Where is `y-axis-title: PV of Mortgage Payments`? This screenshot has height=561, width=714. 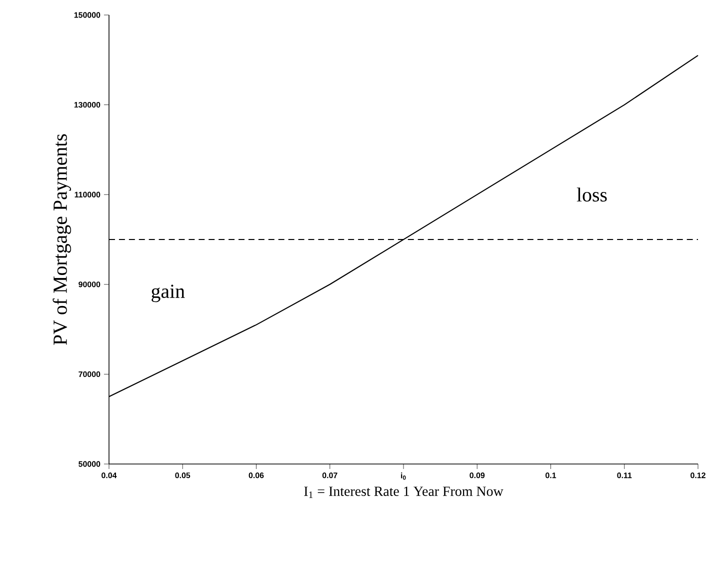 y-axis-title: PV of Mortgage Payments is located at coordinates (62, 239).